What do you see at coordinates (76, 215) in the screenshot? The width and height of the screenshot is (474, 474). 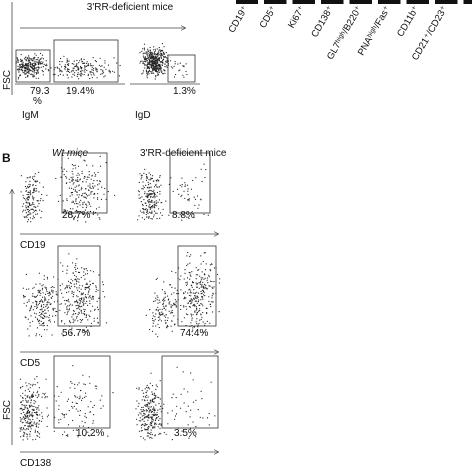 I see `gate-label: 28.7%` at bounding box center [76, 215].